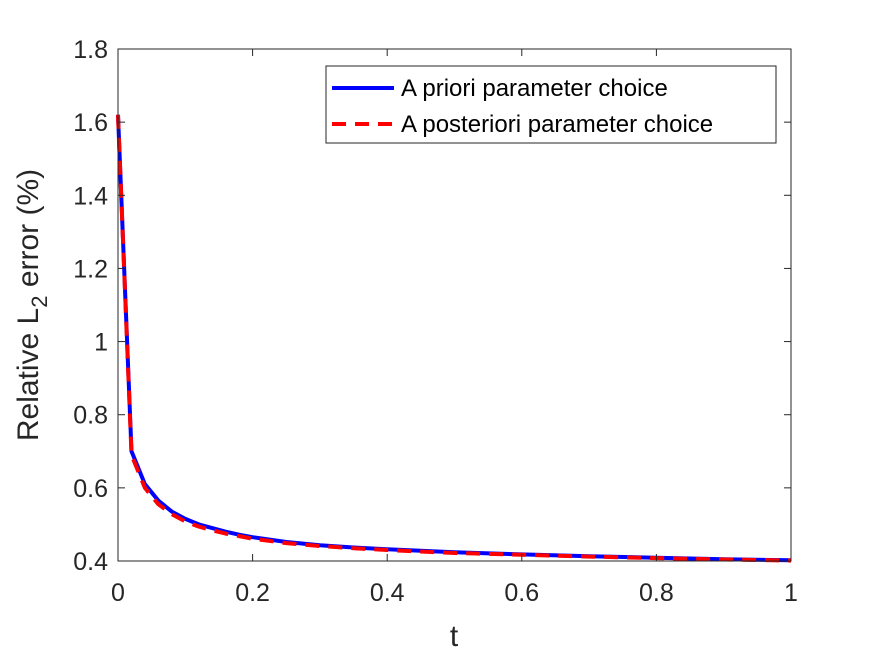  I want to click on x-tick-label: 0.6, so click(521, 593).